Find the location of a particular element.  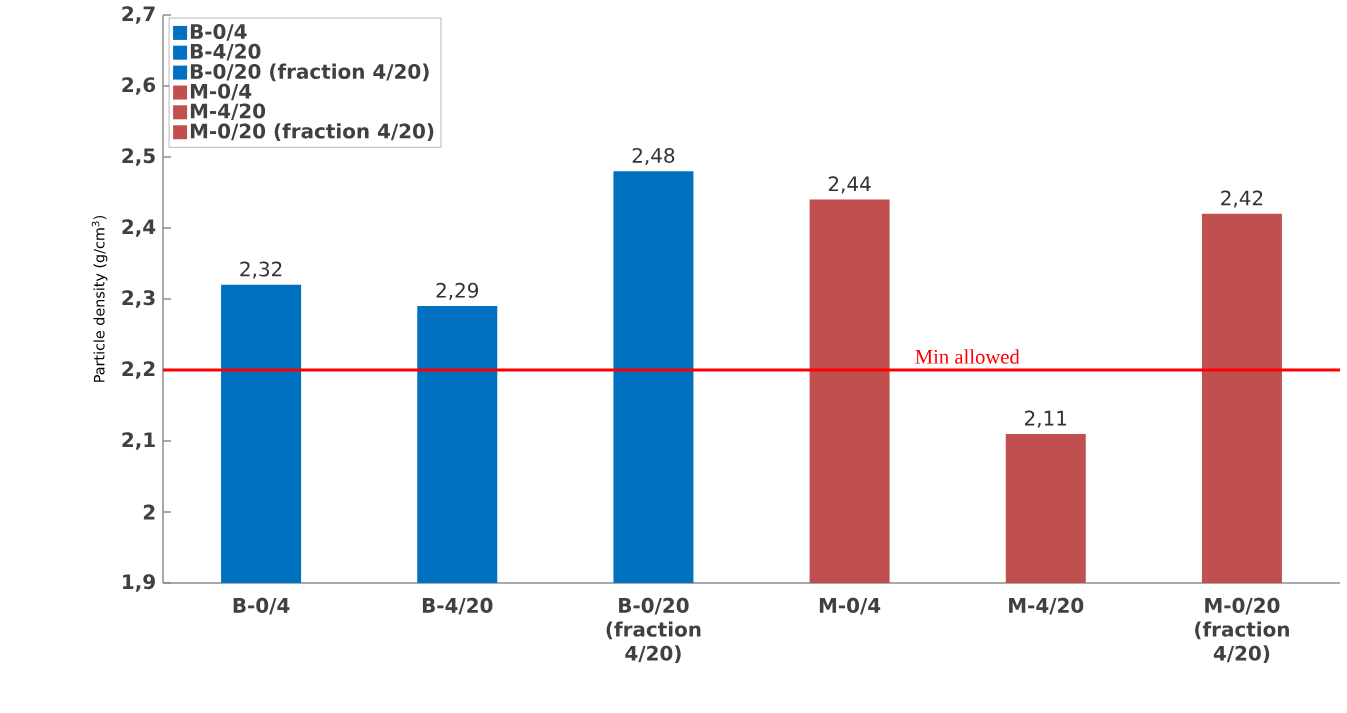

data-label: 2,11 is located at coordinates (1046, 419).